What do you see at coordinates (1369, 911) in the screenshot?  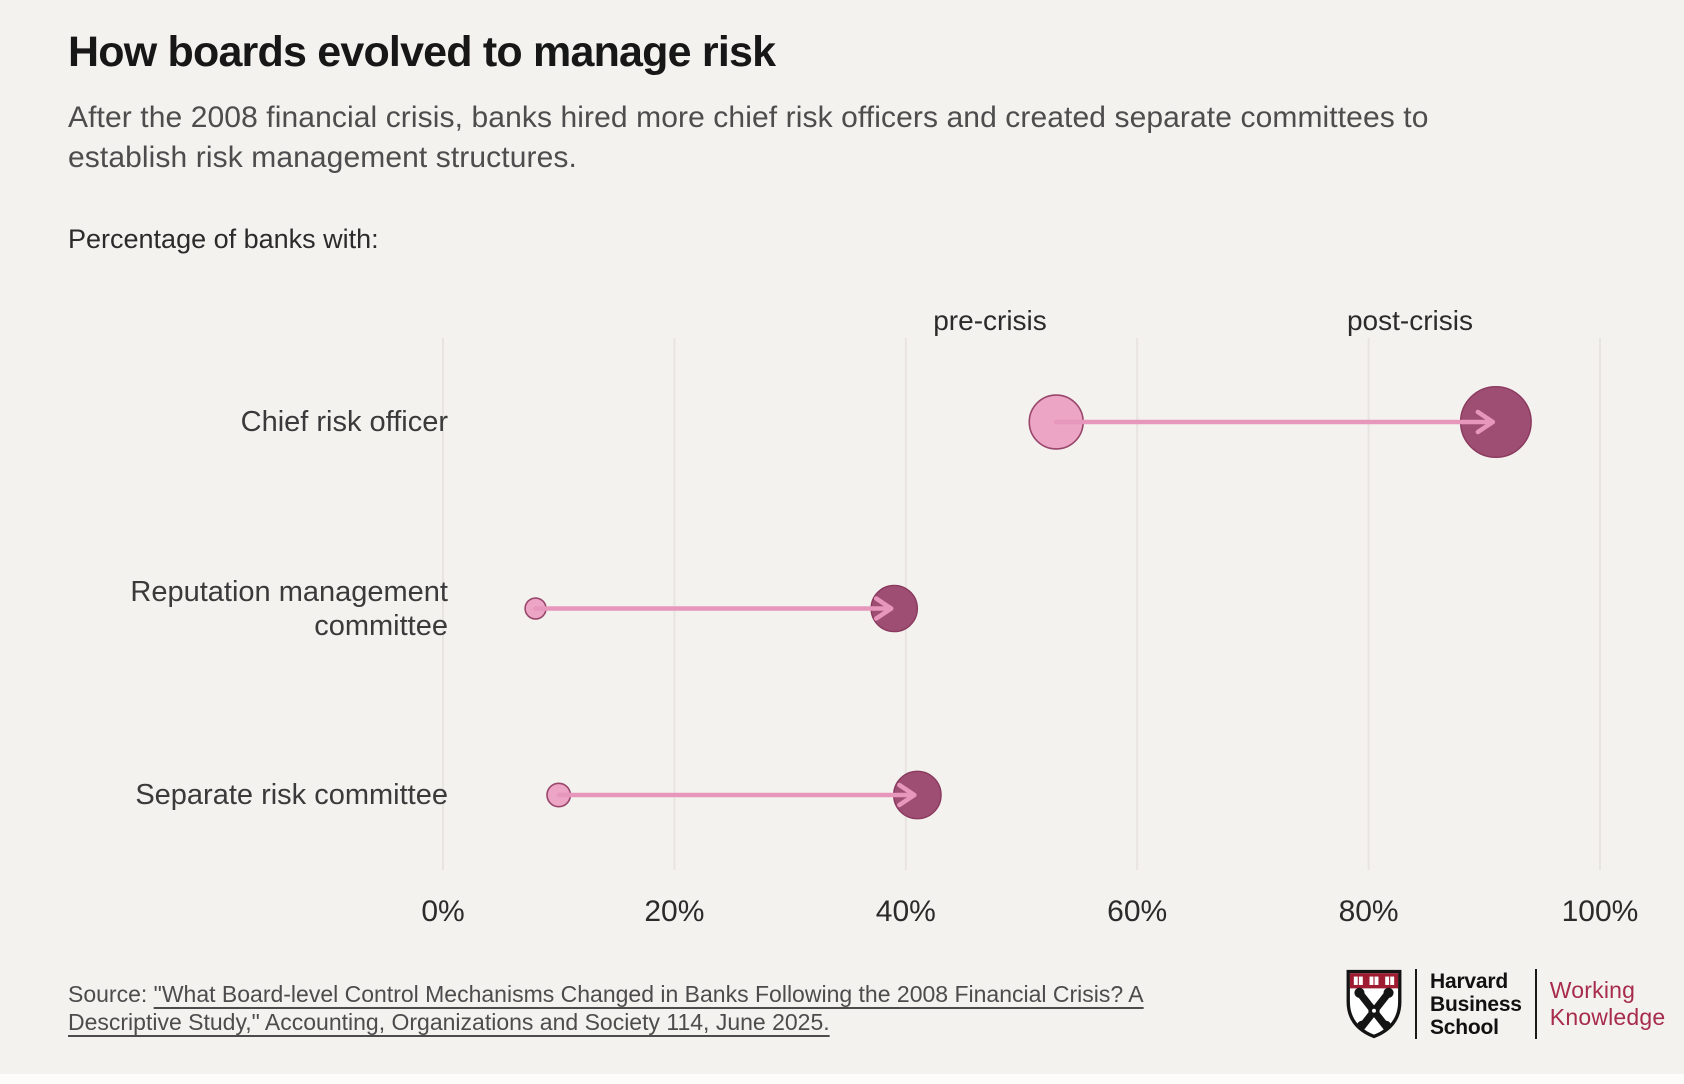 I see `x-tick-label: 80%` at bounding box center [1369, 911].